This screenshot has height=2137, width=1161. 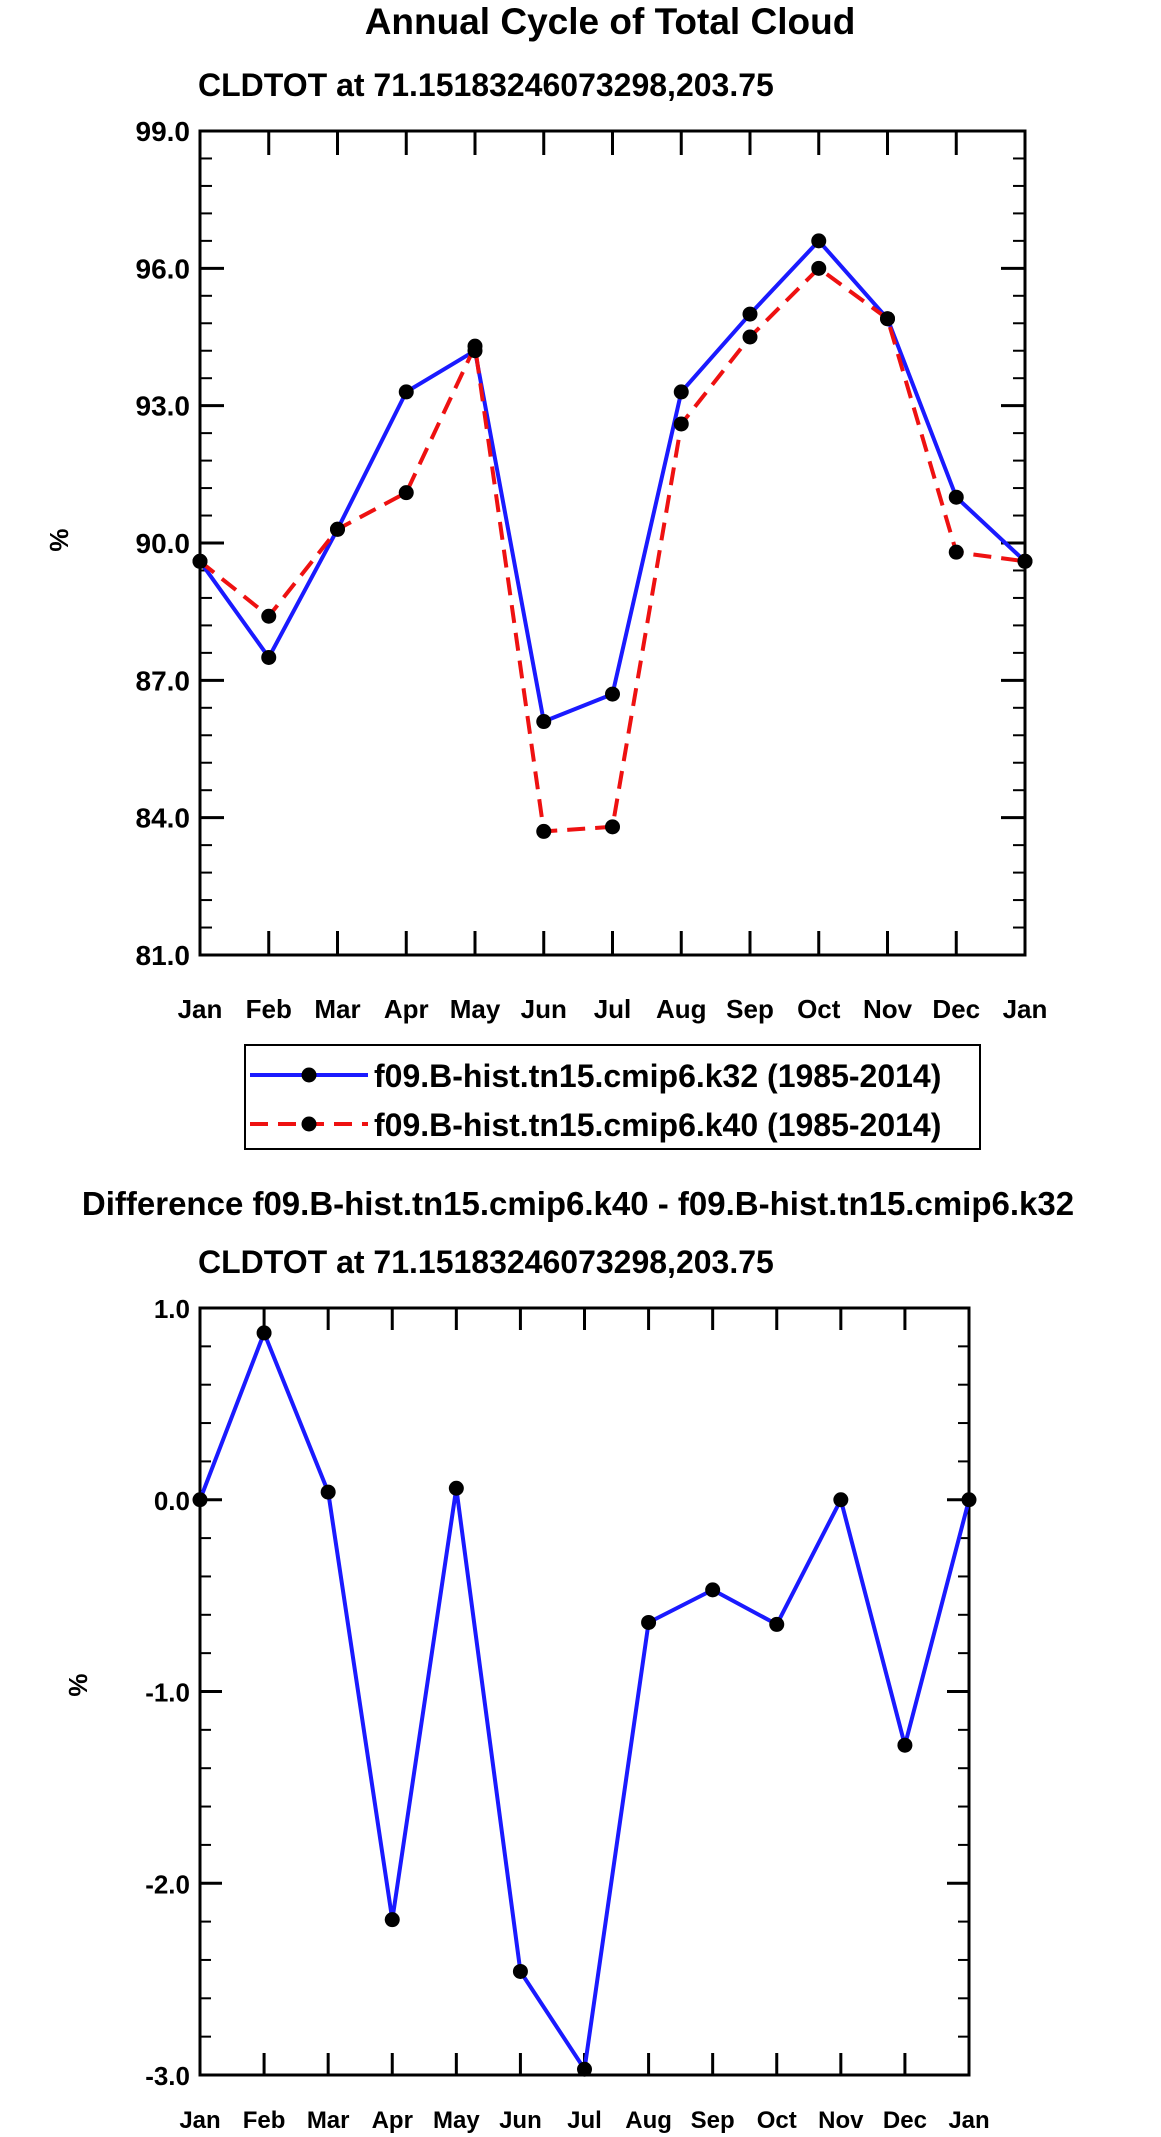 I want to click on y-tick-label: 81.0, so click(x=163, y=955).